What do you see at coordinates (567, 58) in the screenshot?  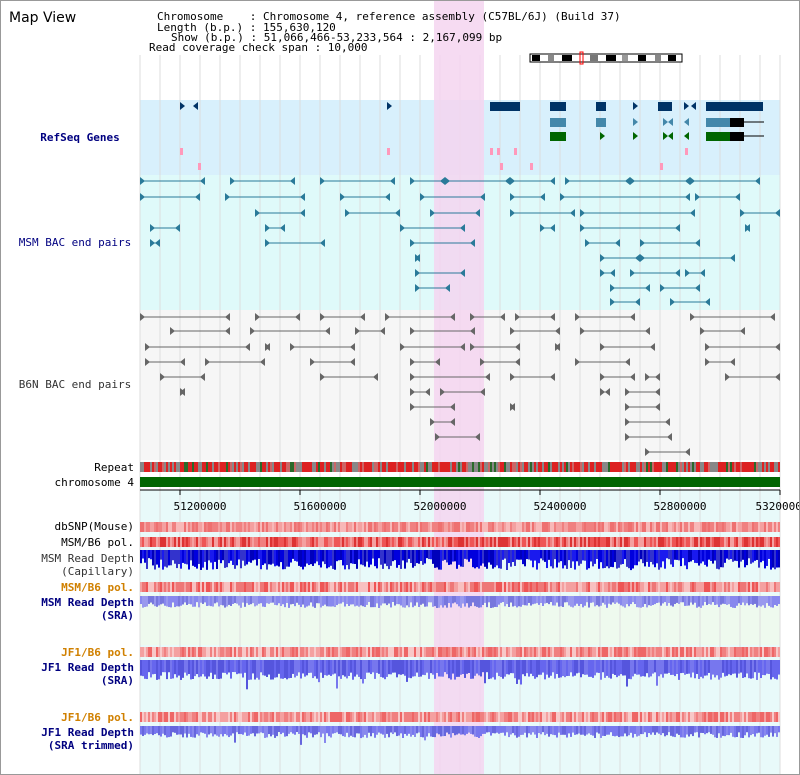 I see `ideogram-band` at bounding box center [567, 58].